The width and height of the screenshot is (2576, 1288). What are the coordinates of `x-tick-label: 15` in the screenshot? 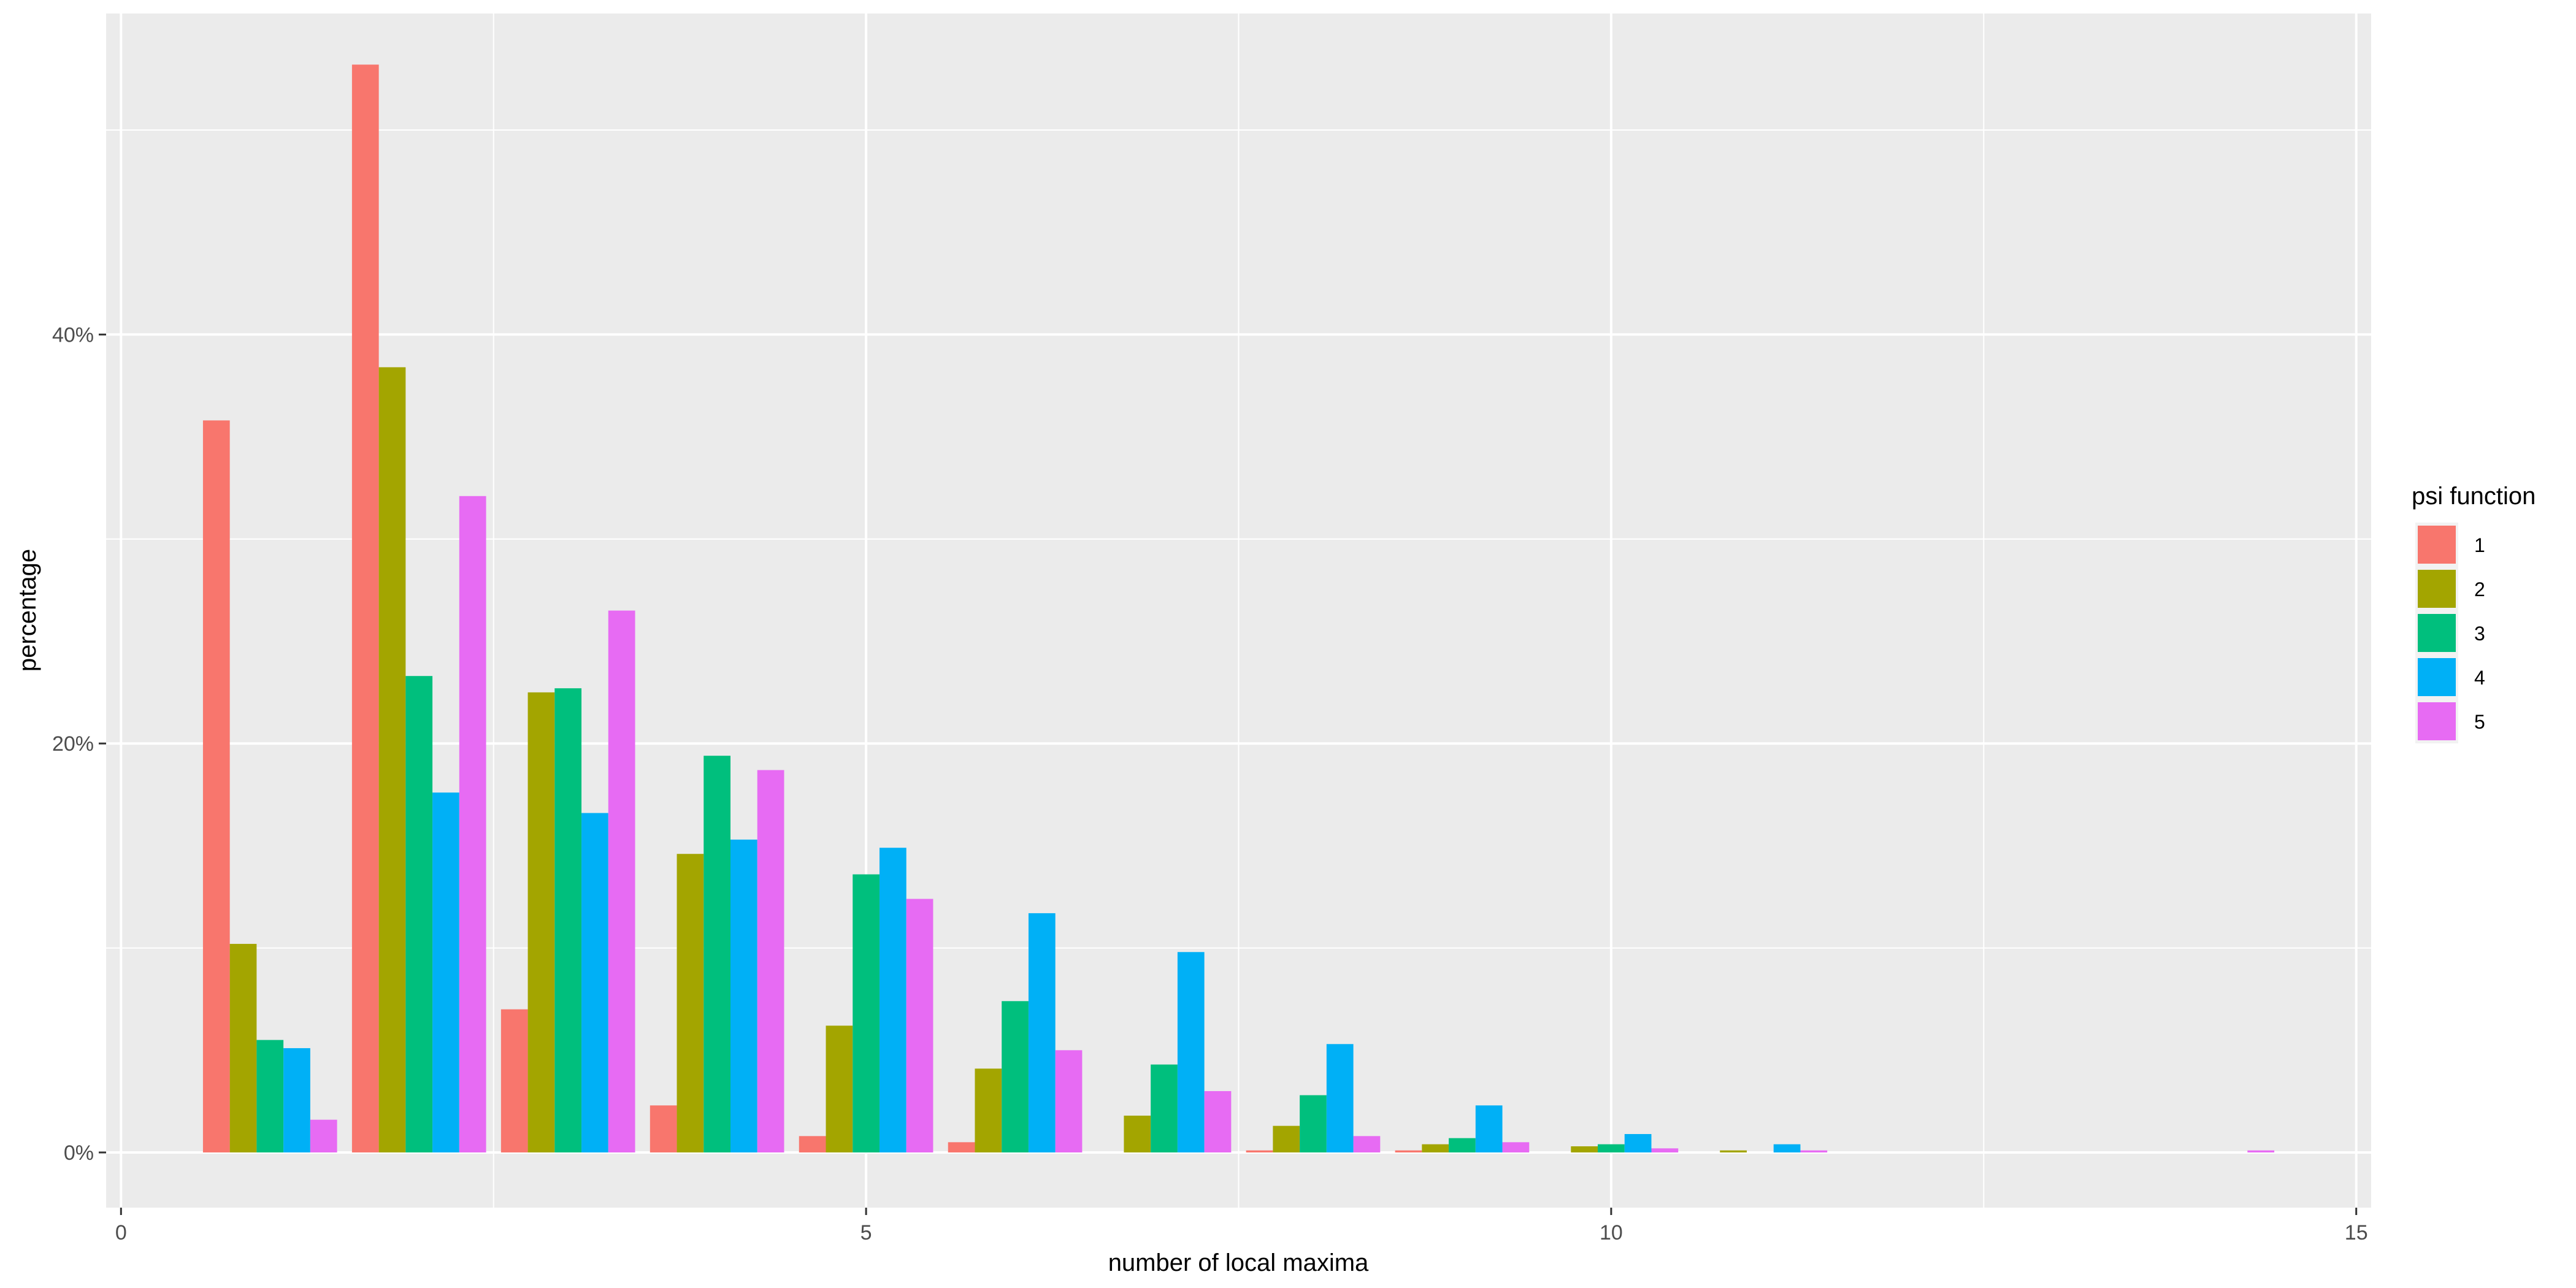 It's located at (2356, 1232).